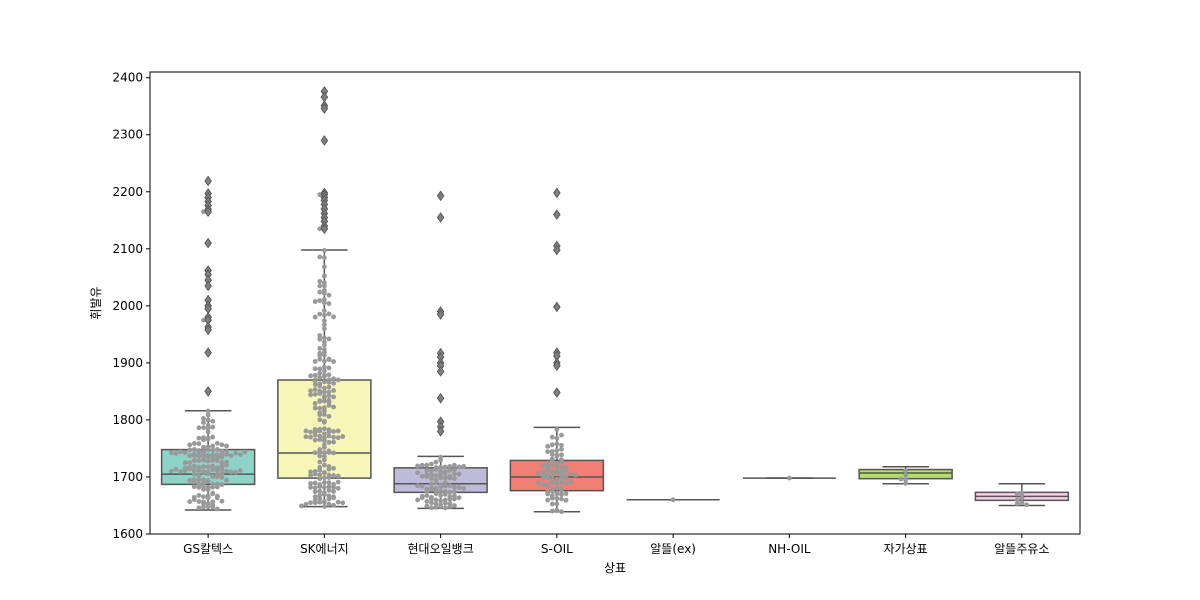 The width and height of the screenshot is (1200, 600). I want to click on y-tick-label: 2200, so click(127, 192).